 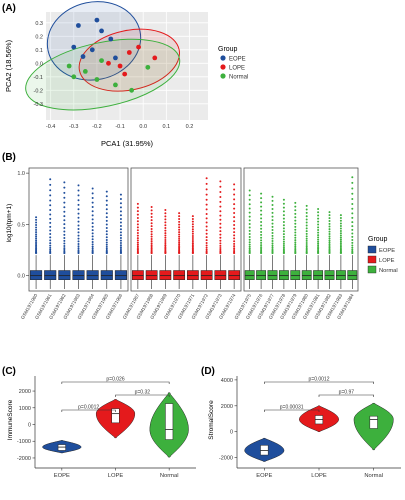 What do you see at coordinates (292, 410) in the screenshot?
I see `violin-comparison-bracket` at bounding box center [292, 410].